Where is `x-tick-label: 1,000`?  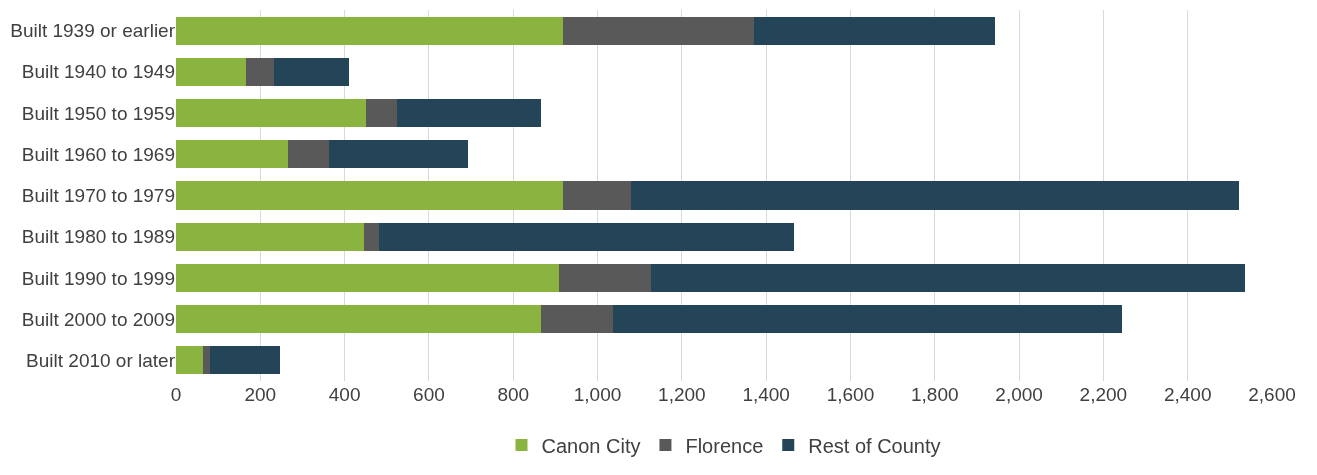
x-tick-label: 1,000 is located at coordinates (597, 394).